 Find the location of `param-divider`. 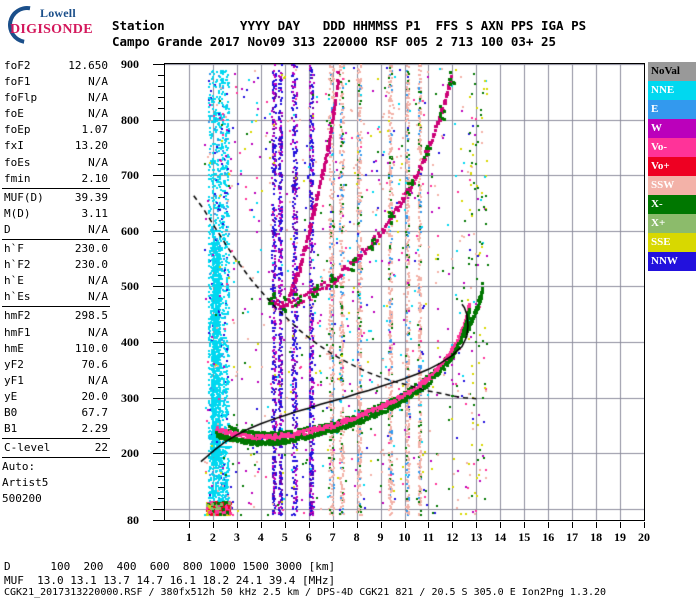

param-divider is located at coordinates (56, 307).